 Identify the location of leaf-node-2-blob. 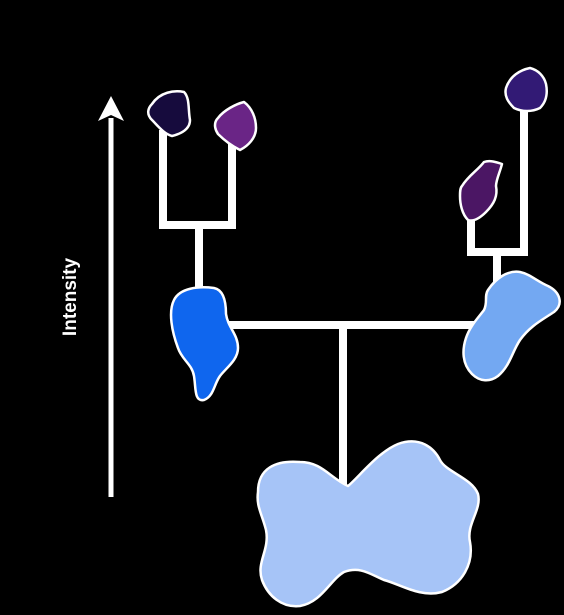
(235, 126).